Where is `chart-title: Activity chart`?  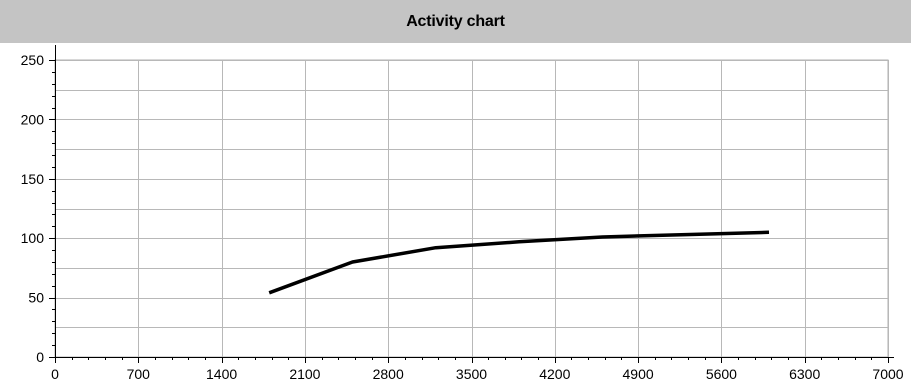
chart-title: Activity chart is located at coordinates (455, 21).